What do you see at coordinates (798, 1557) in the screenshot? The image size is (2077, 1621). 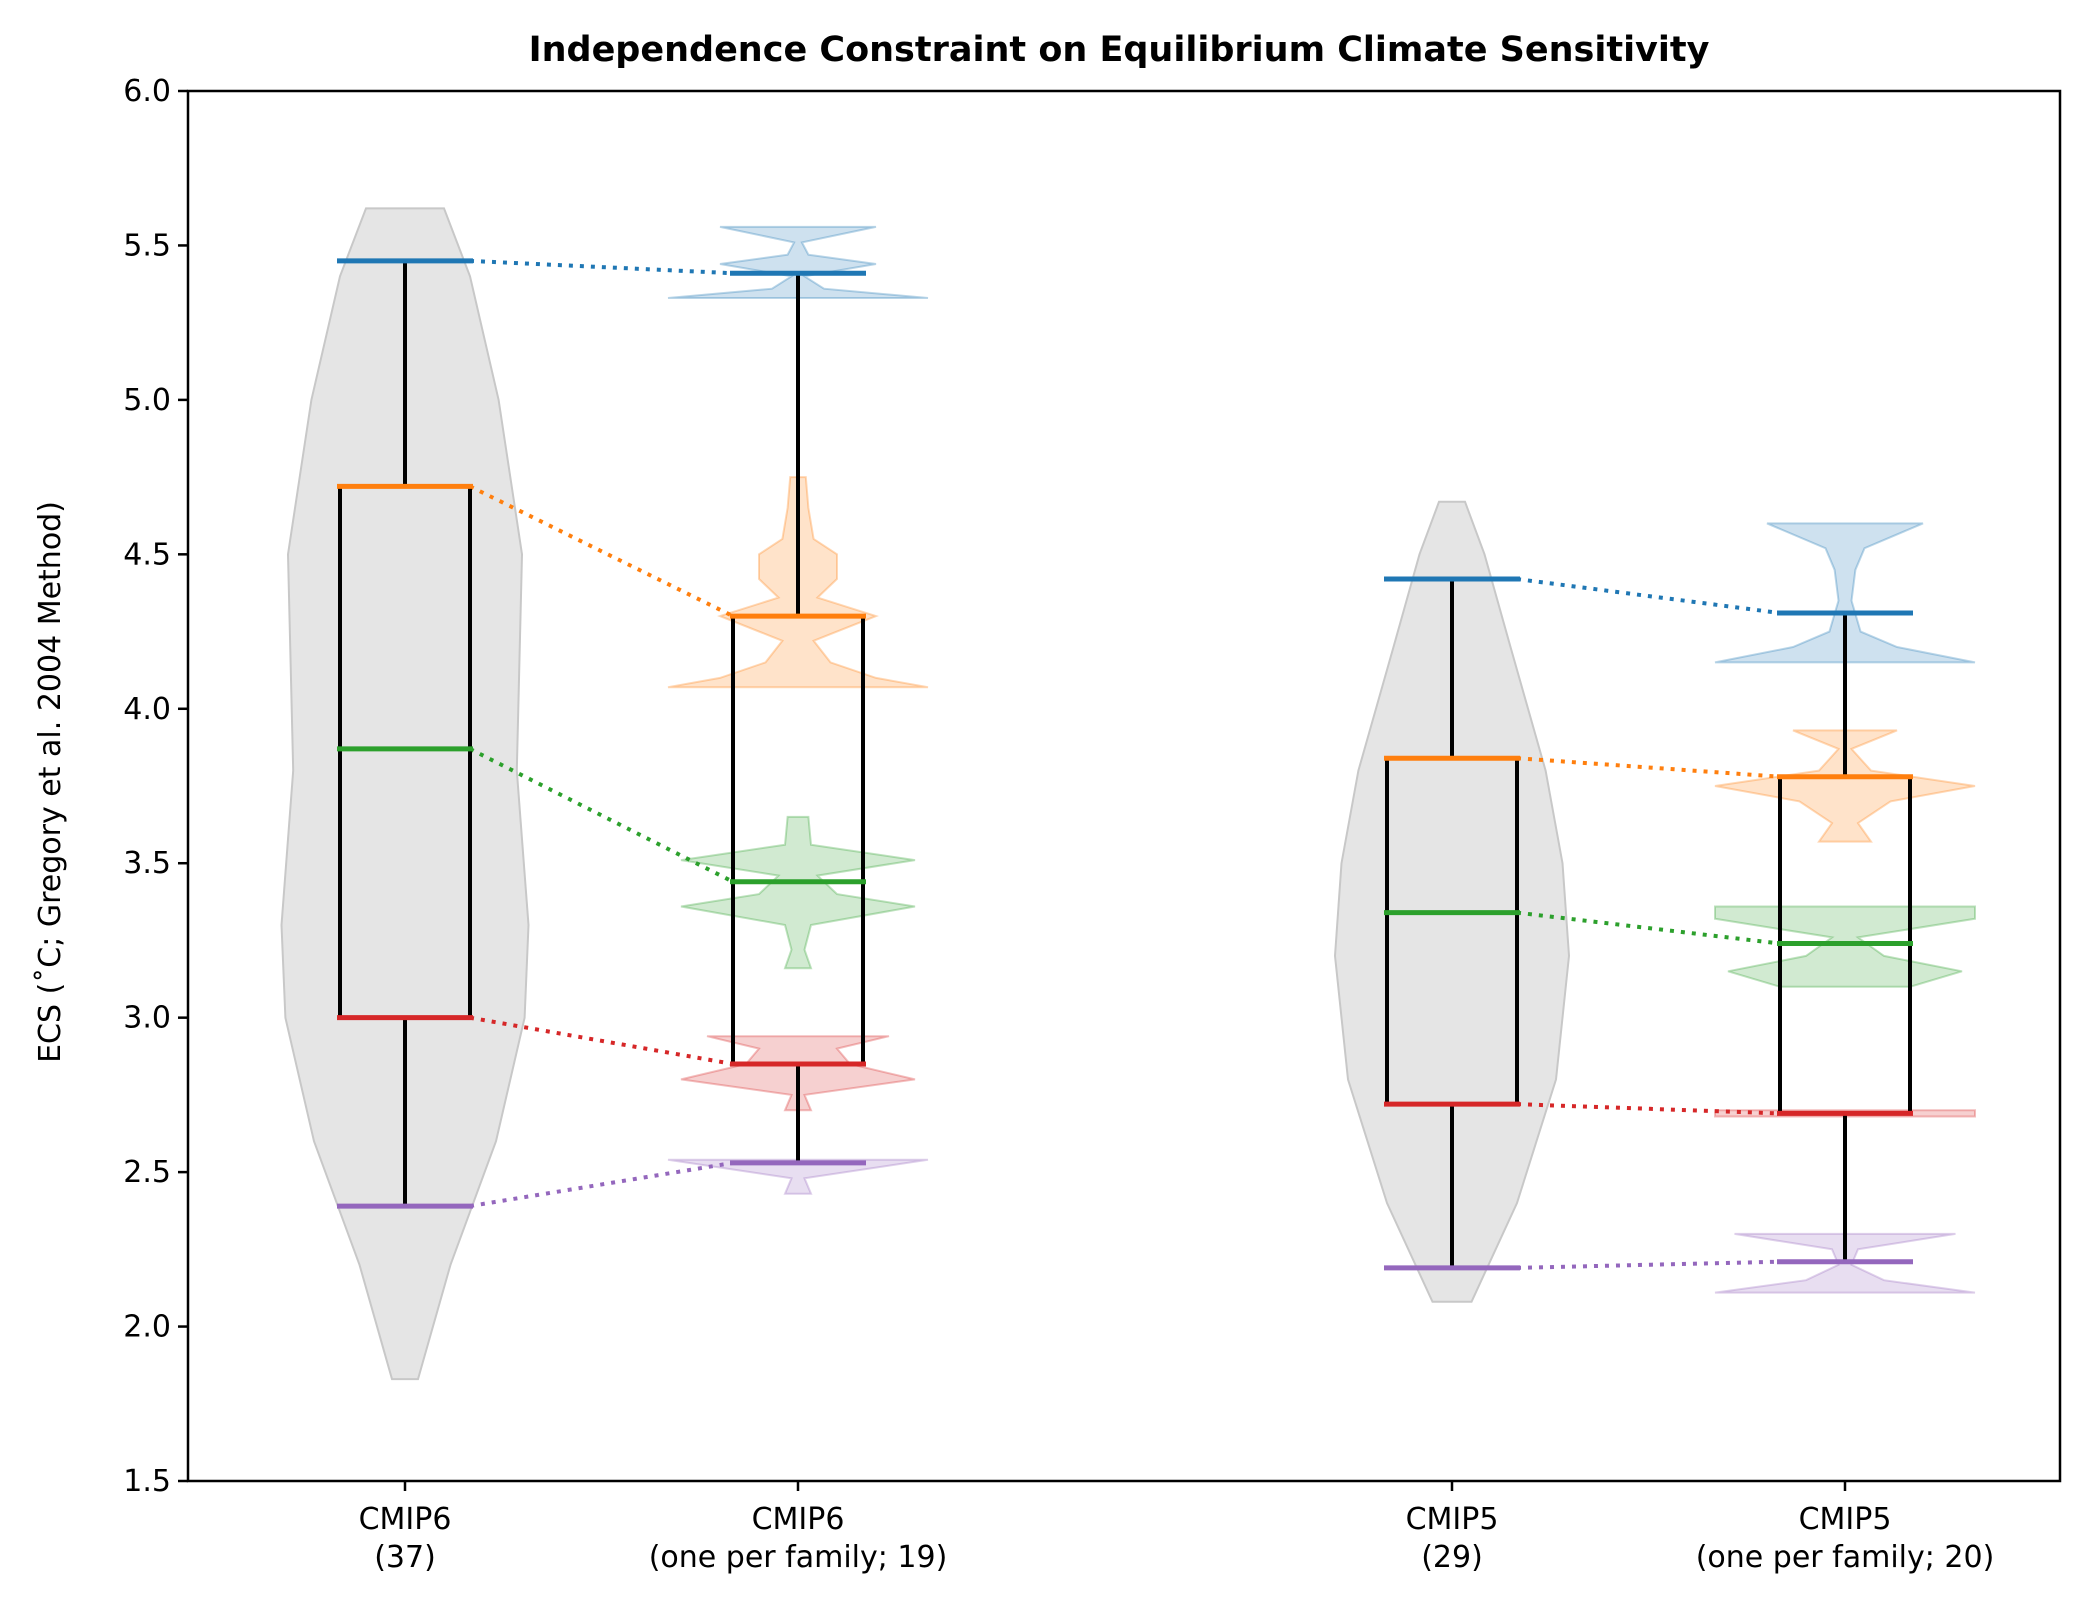 I see `x-tick-label-line2: (one per family; 19)` at bounding box center [798, 1557].